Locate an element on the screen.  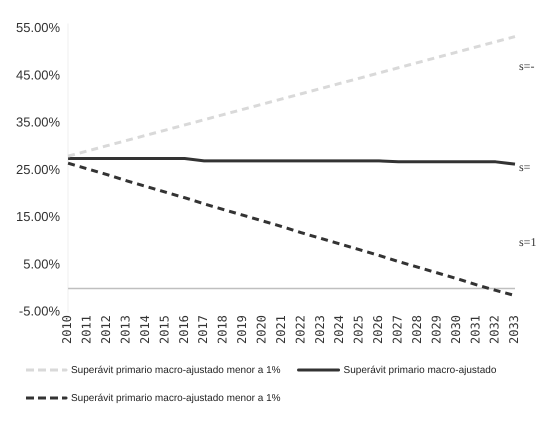
x-tick-label: 2014 is located at coordinates (145, 329).